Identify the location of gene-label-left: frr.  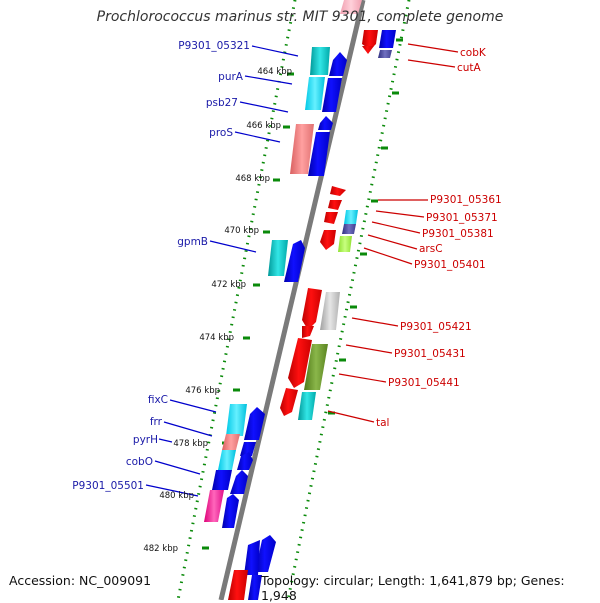
(156, 422).